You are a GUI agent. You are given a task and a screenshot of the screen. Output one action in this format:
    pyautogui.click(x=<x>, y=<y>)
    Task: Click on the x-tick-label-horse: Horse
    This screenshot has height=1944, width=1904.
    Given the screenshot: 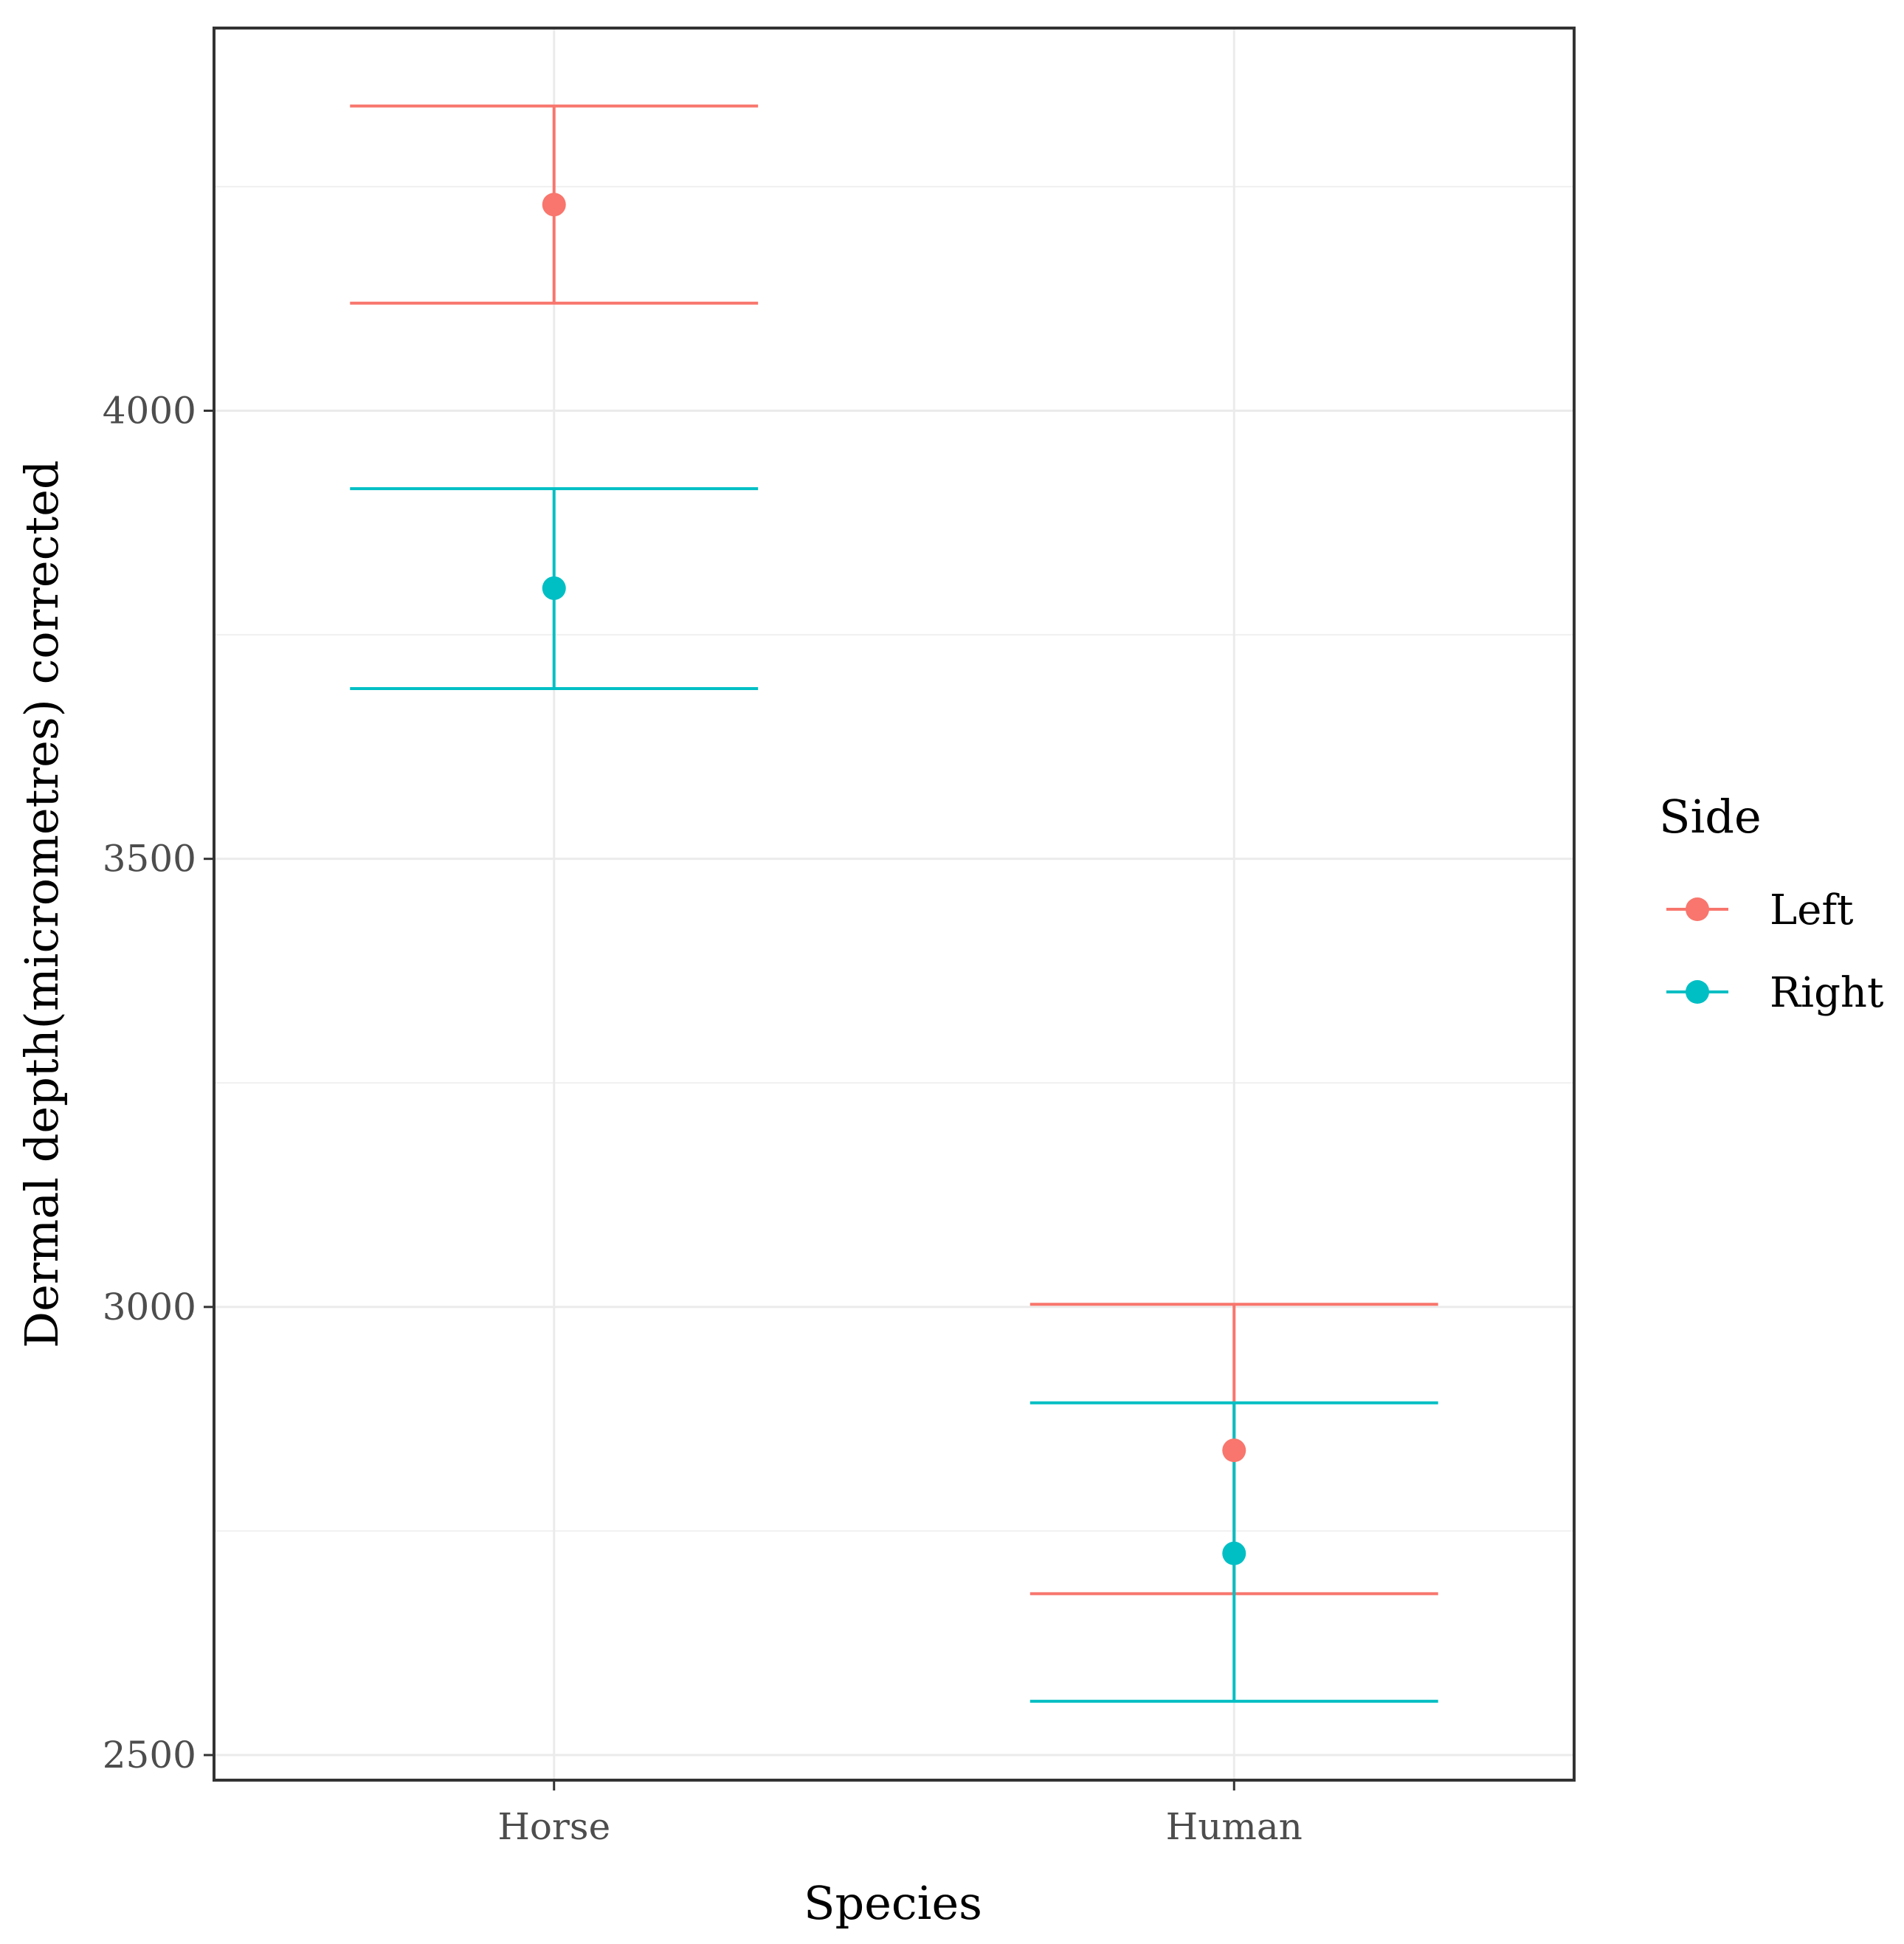 What is the action you would take?
    pyautogui.click(x=553, y=1827)
    